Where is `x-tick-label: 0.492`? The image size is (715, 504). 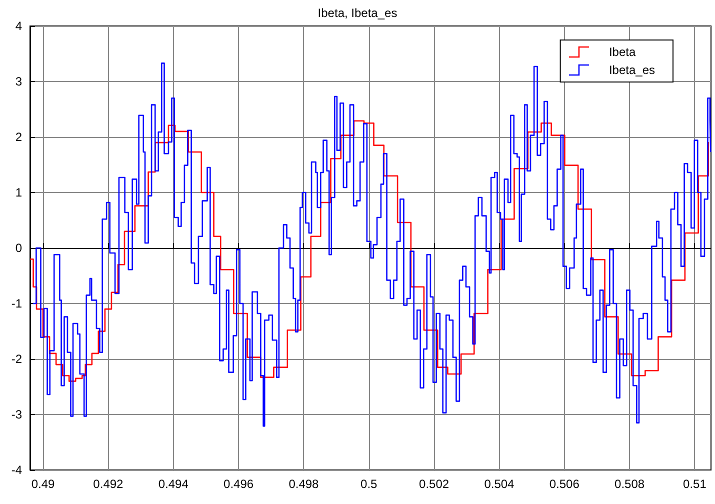
x-tick-label: 0.492 is located at coordinates (108, 484).